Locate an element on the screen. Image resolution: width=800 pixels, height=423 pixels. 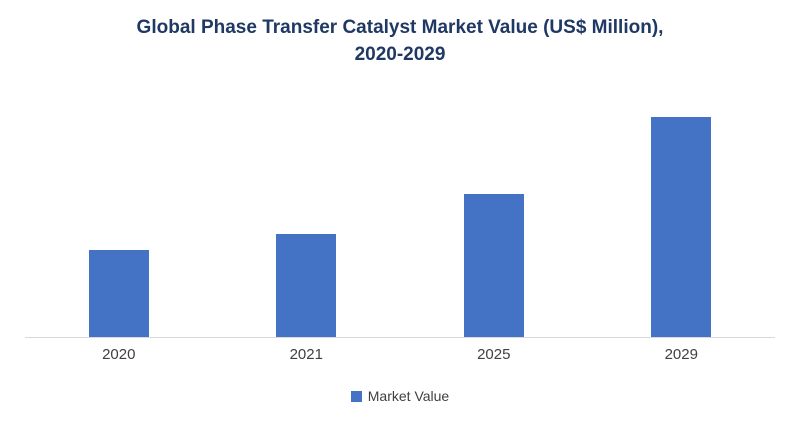
x-axis-label-2021: 2021 is located at coordinates (306, 354).